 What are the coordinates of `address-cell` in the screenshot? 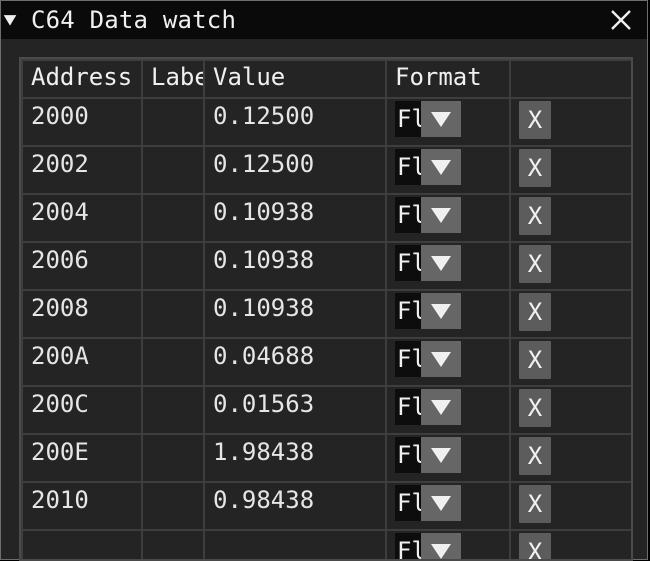 It's located at (82, 544).